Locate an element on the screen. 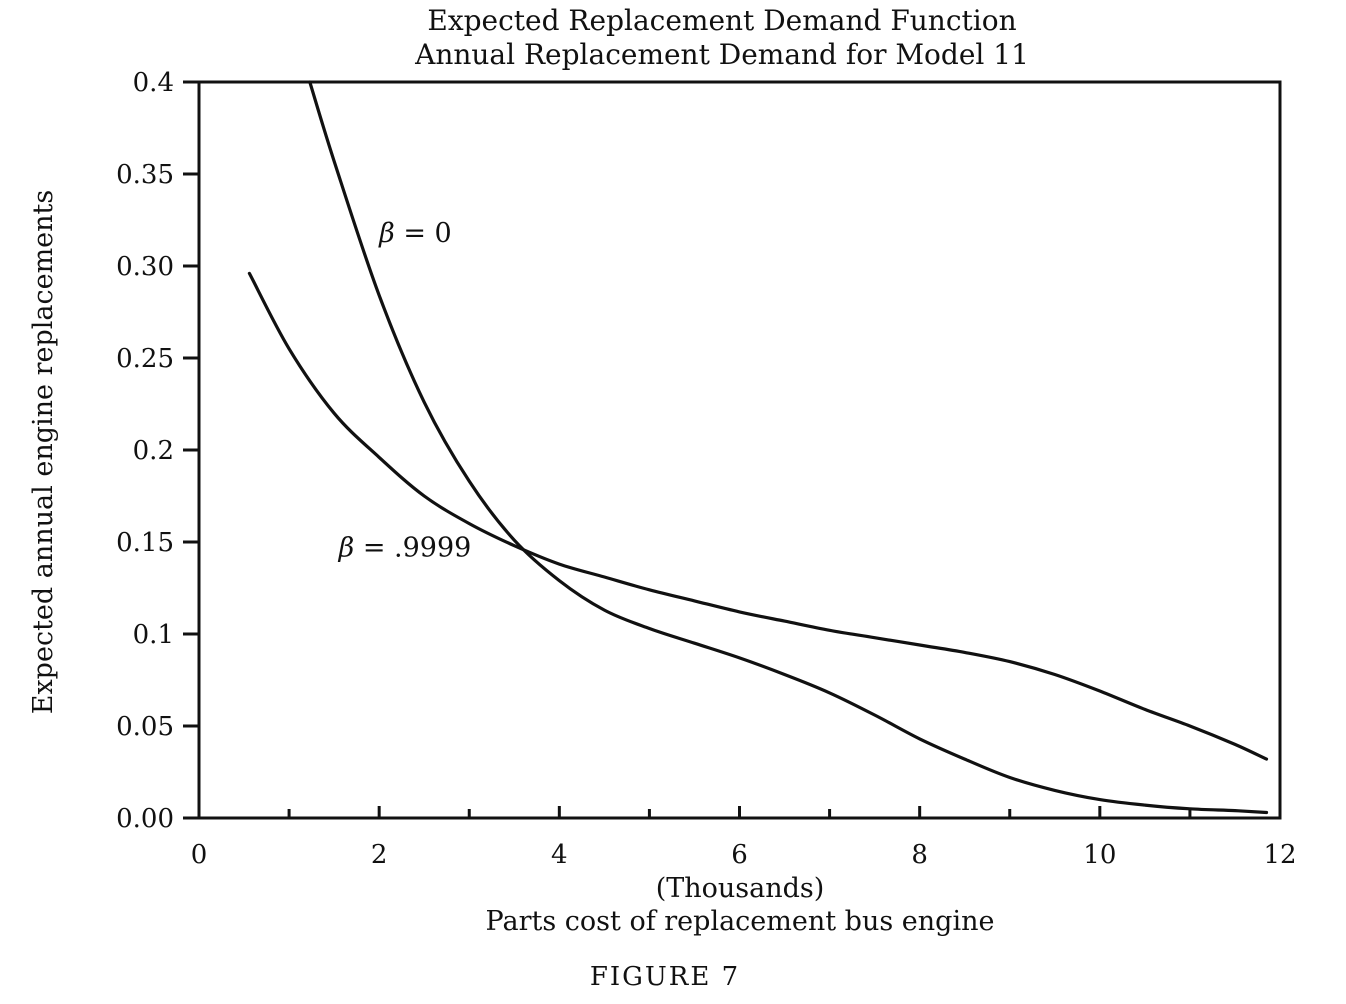 This screenshot has width=1346, height=1004. x-axis: 0 2 4 6 8 10 12 is located at coordinates (744, 838).